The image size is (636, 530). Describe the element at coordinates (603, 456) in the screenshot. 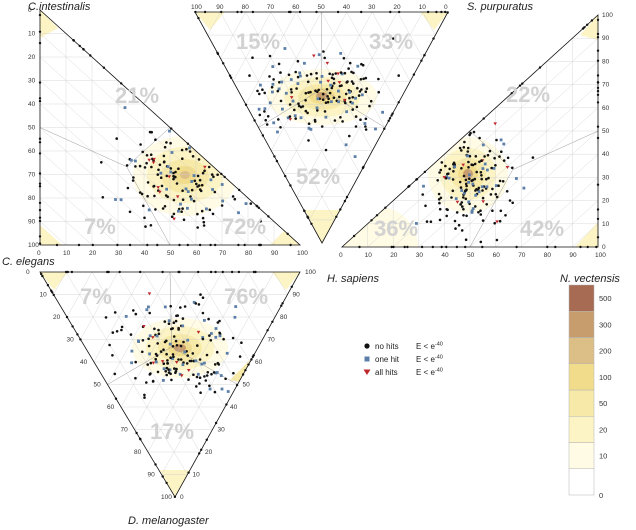

I see `colorbar-tick-label: 10` at that location.